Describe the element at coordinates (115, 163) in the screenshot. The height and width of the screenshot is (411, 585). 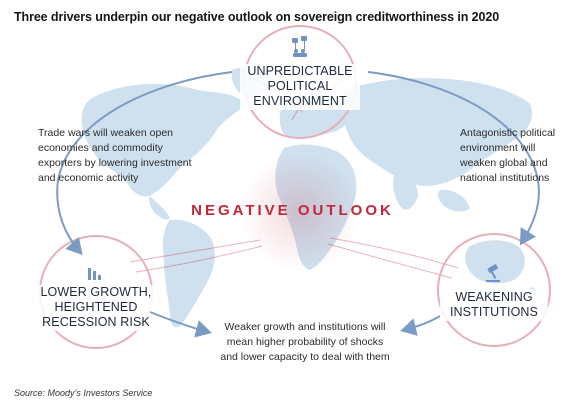
I see `annotation-line: exporters by lowering investment` at that location.